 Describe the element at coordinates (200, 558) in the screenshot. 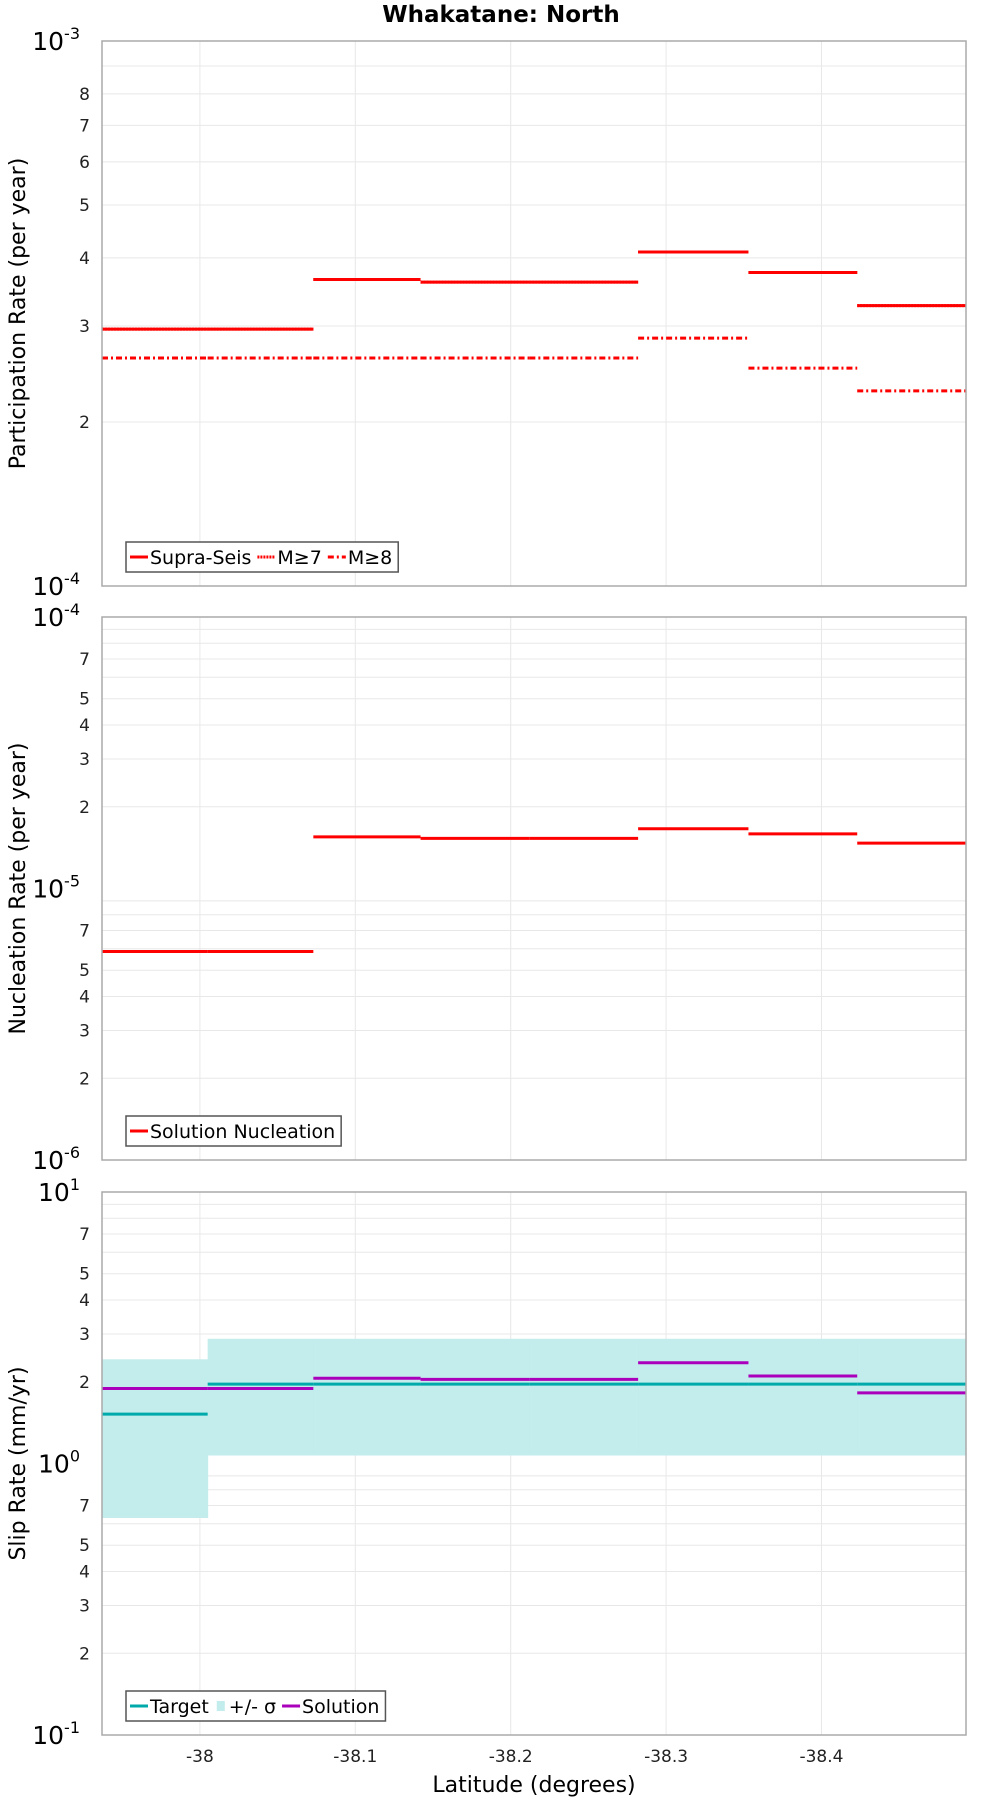

I see `legend-label: Supra-Seis` at that location.